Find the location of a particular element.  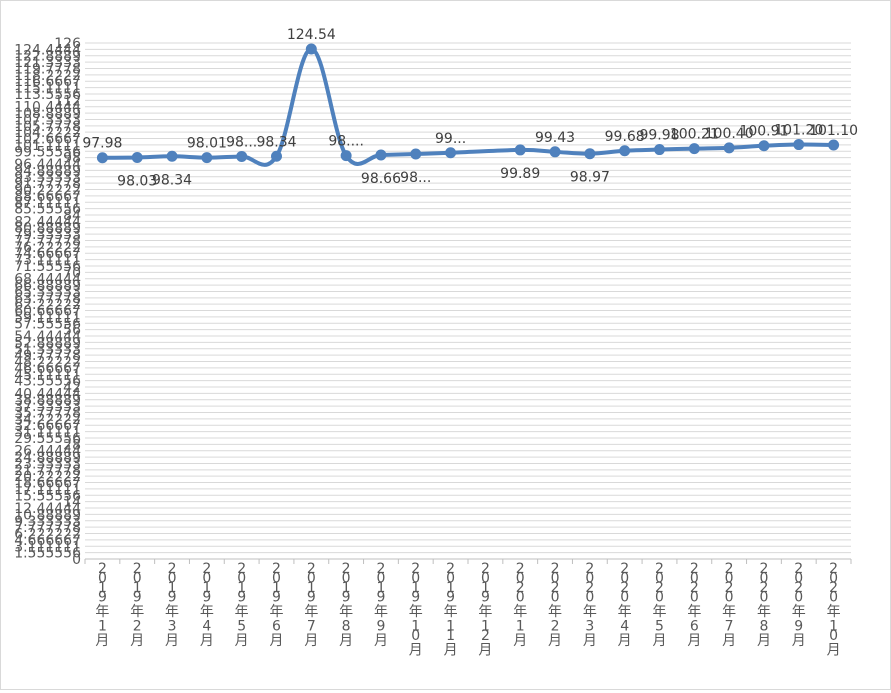

y-tick-label: 32.66667 is located at coordinates (47, 426).